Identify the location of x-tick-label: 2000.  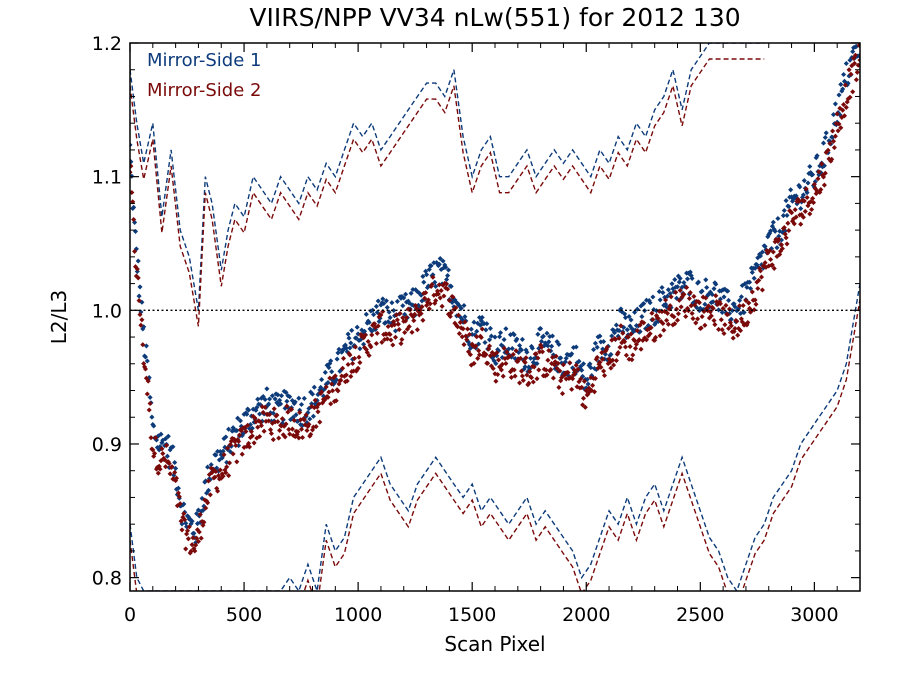
(586, 615).